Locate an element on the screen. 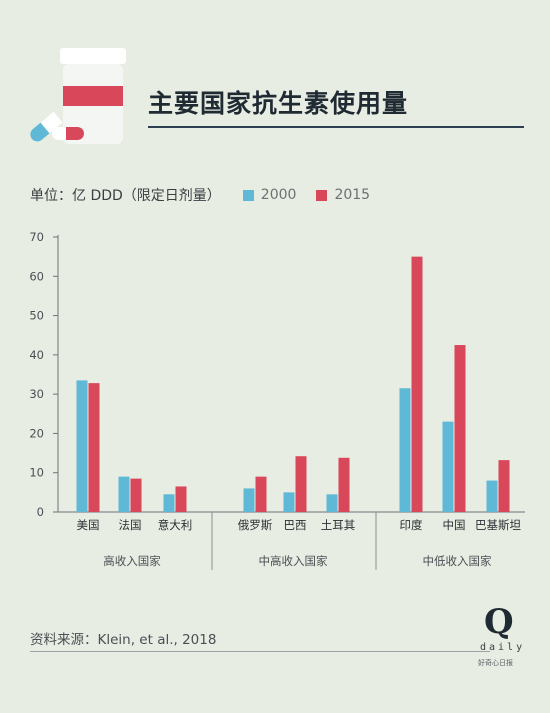 This screenshot has width=550, height=713. brand-logo: Q daily 好奇心日报 is located at coordinates (500, 639).